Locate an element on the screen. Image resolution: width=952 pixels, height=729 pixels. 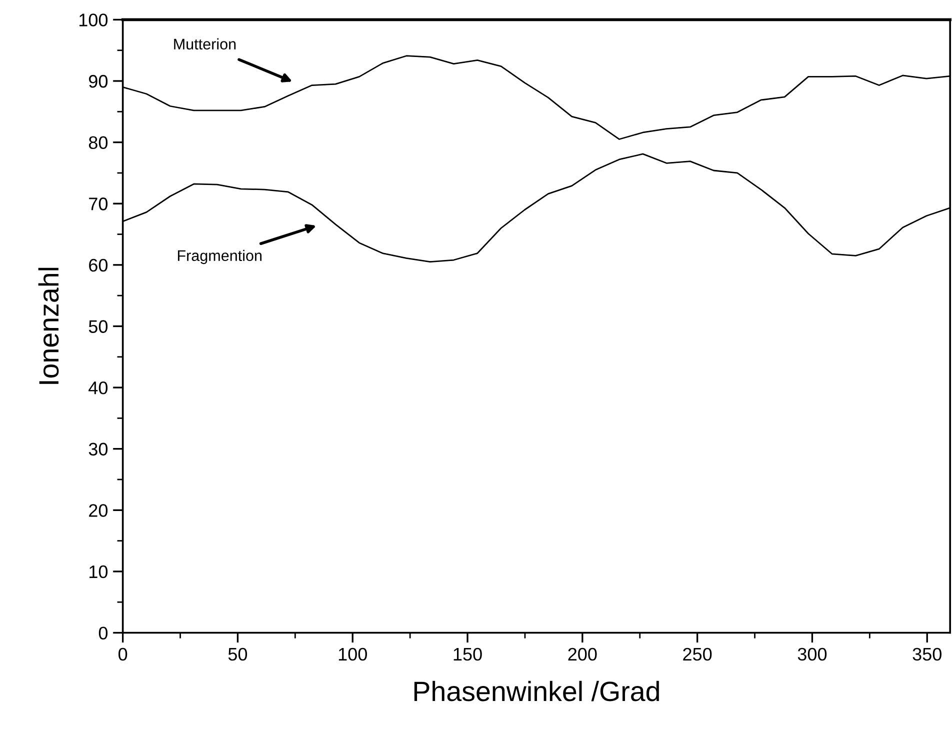
y-tick-label: 60 is located at coordinates (98, 265).